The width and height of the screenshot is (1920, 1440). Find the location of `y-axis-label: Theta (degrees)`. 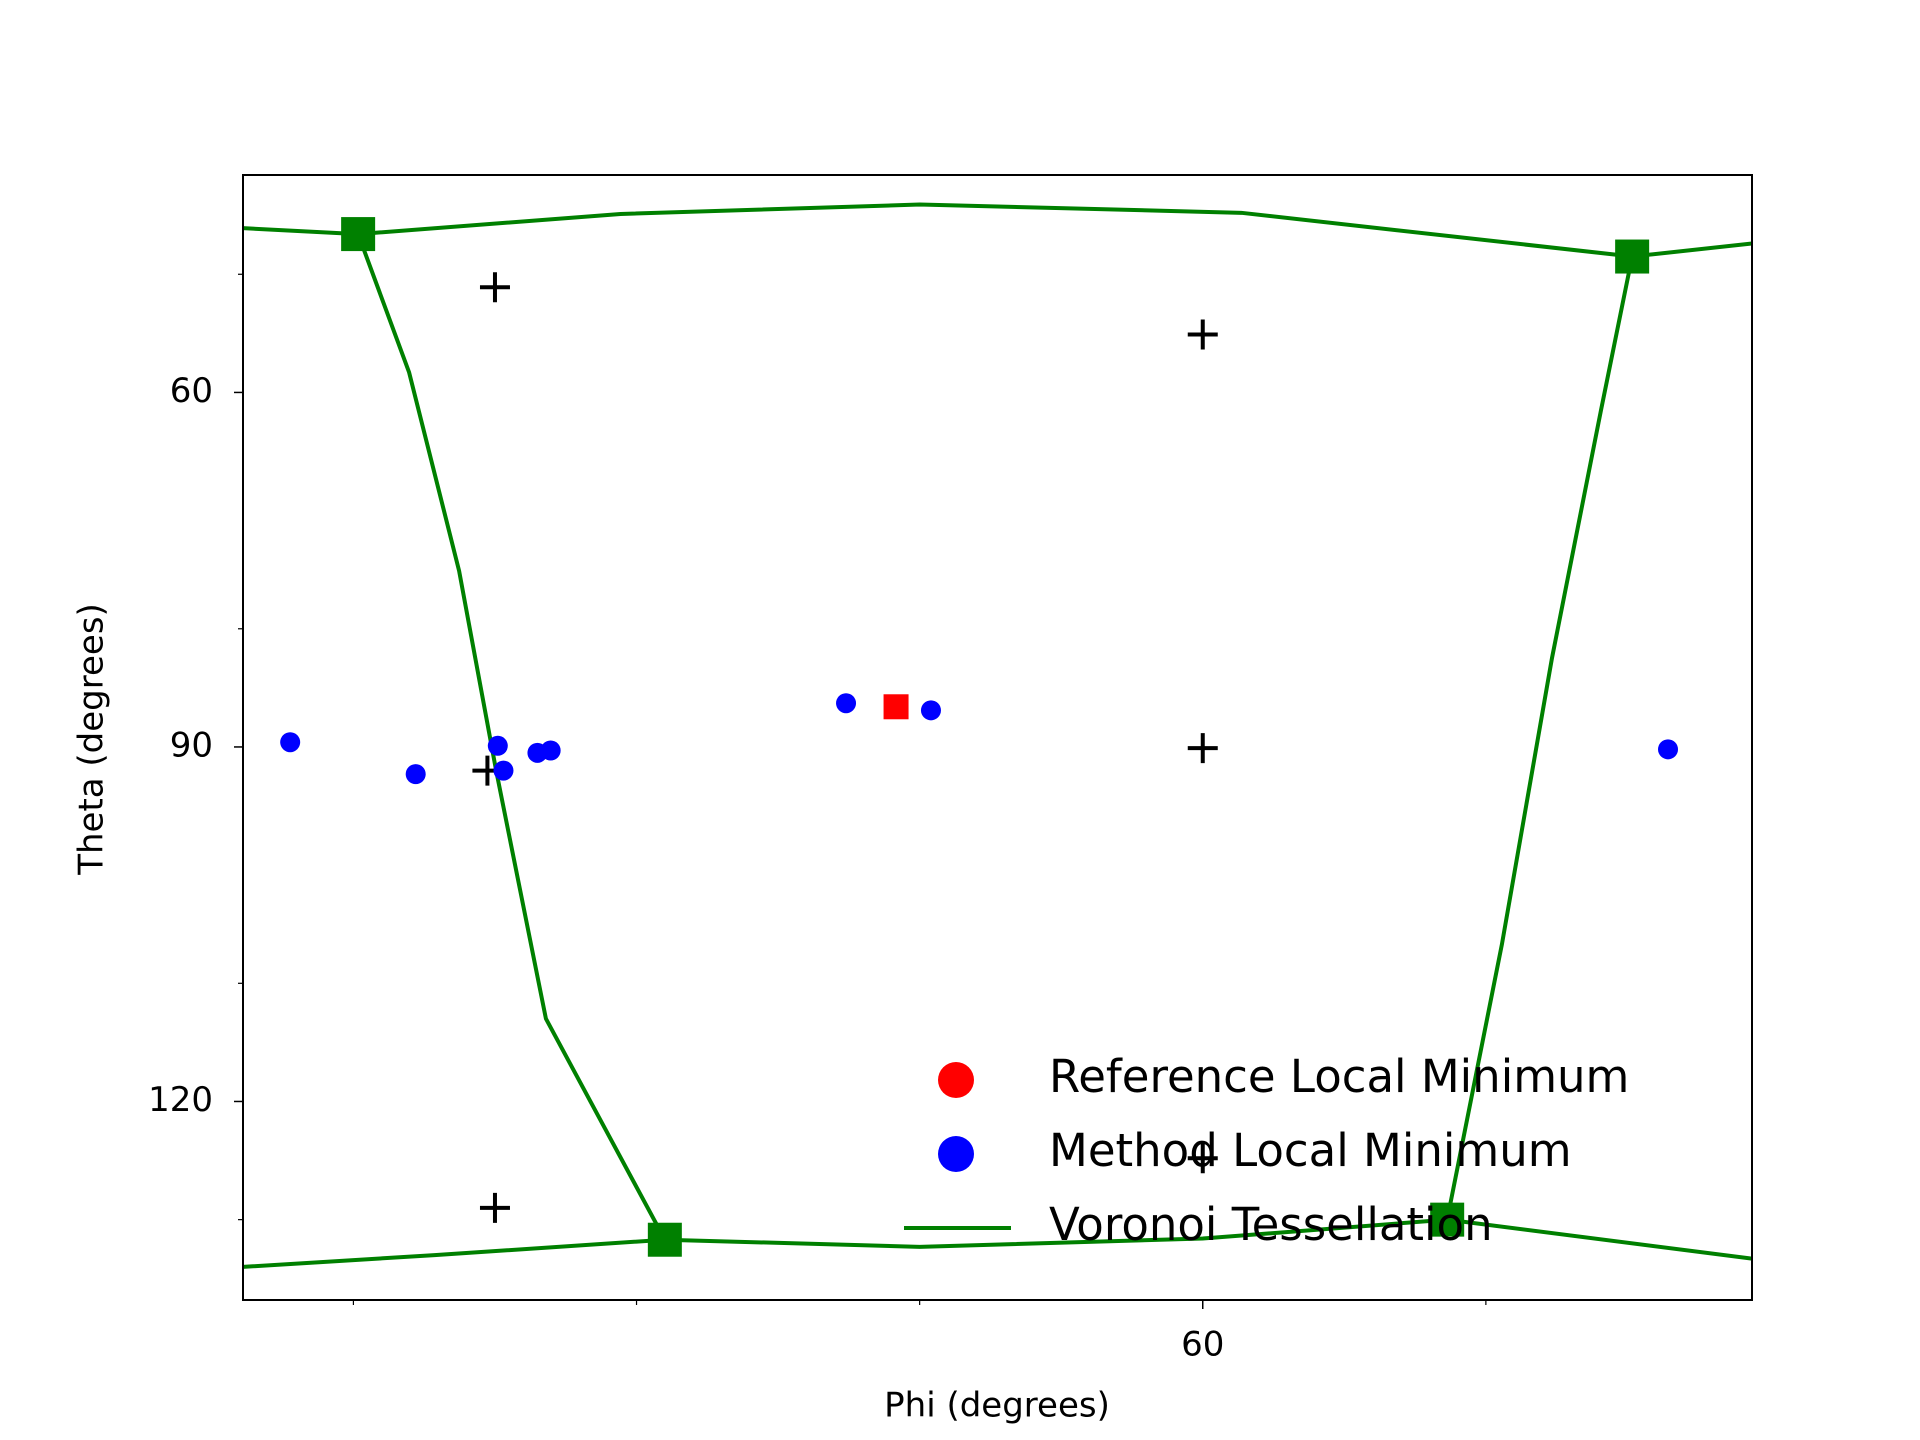

y-axis-label: Theta (degrees) is located at coordinates (92, 739).